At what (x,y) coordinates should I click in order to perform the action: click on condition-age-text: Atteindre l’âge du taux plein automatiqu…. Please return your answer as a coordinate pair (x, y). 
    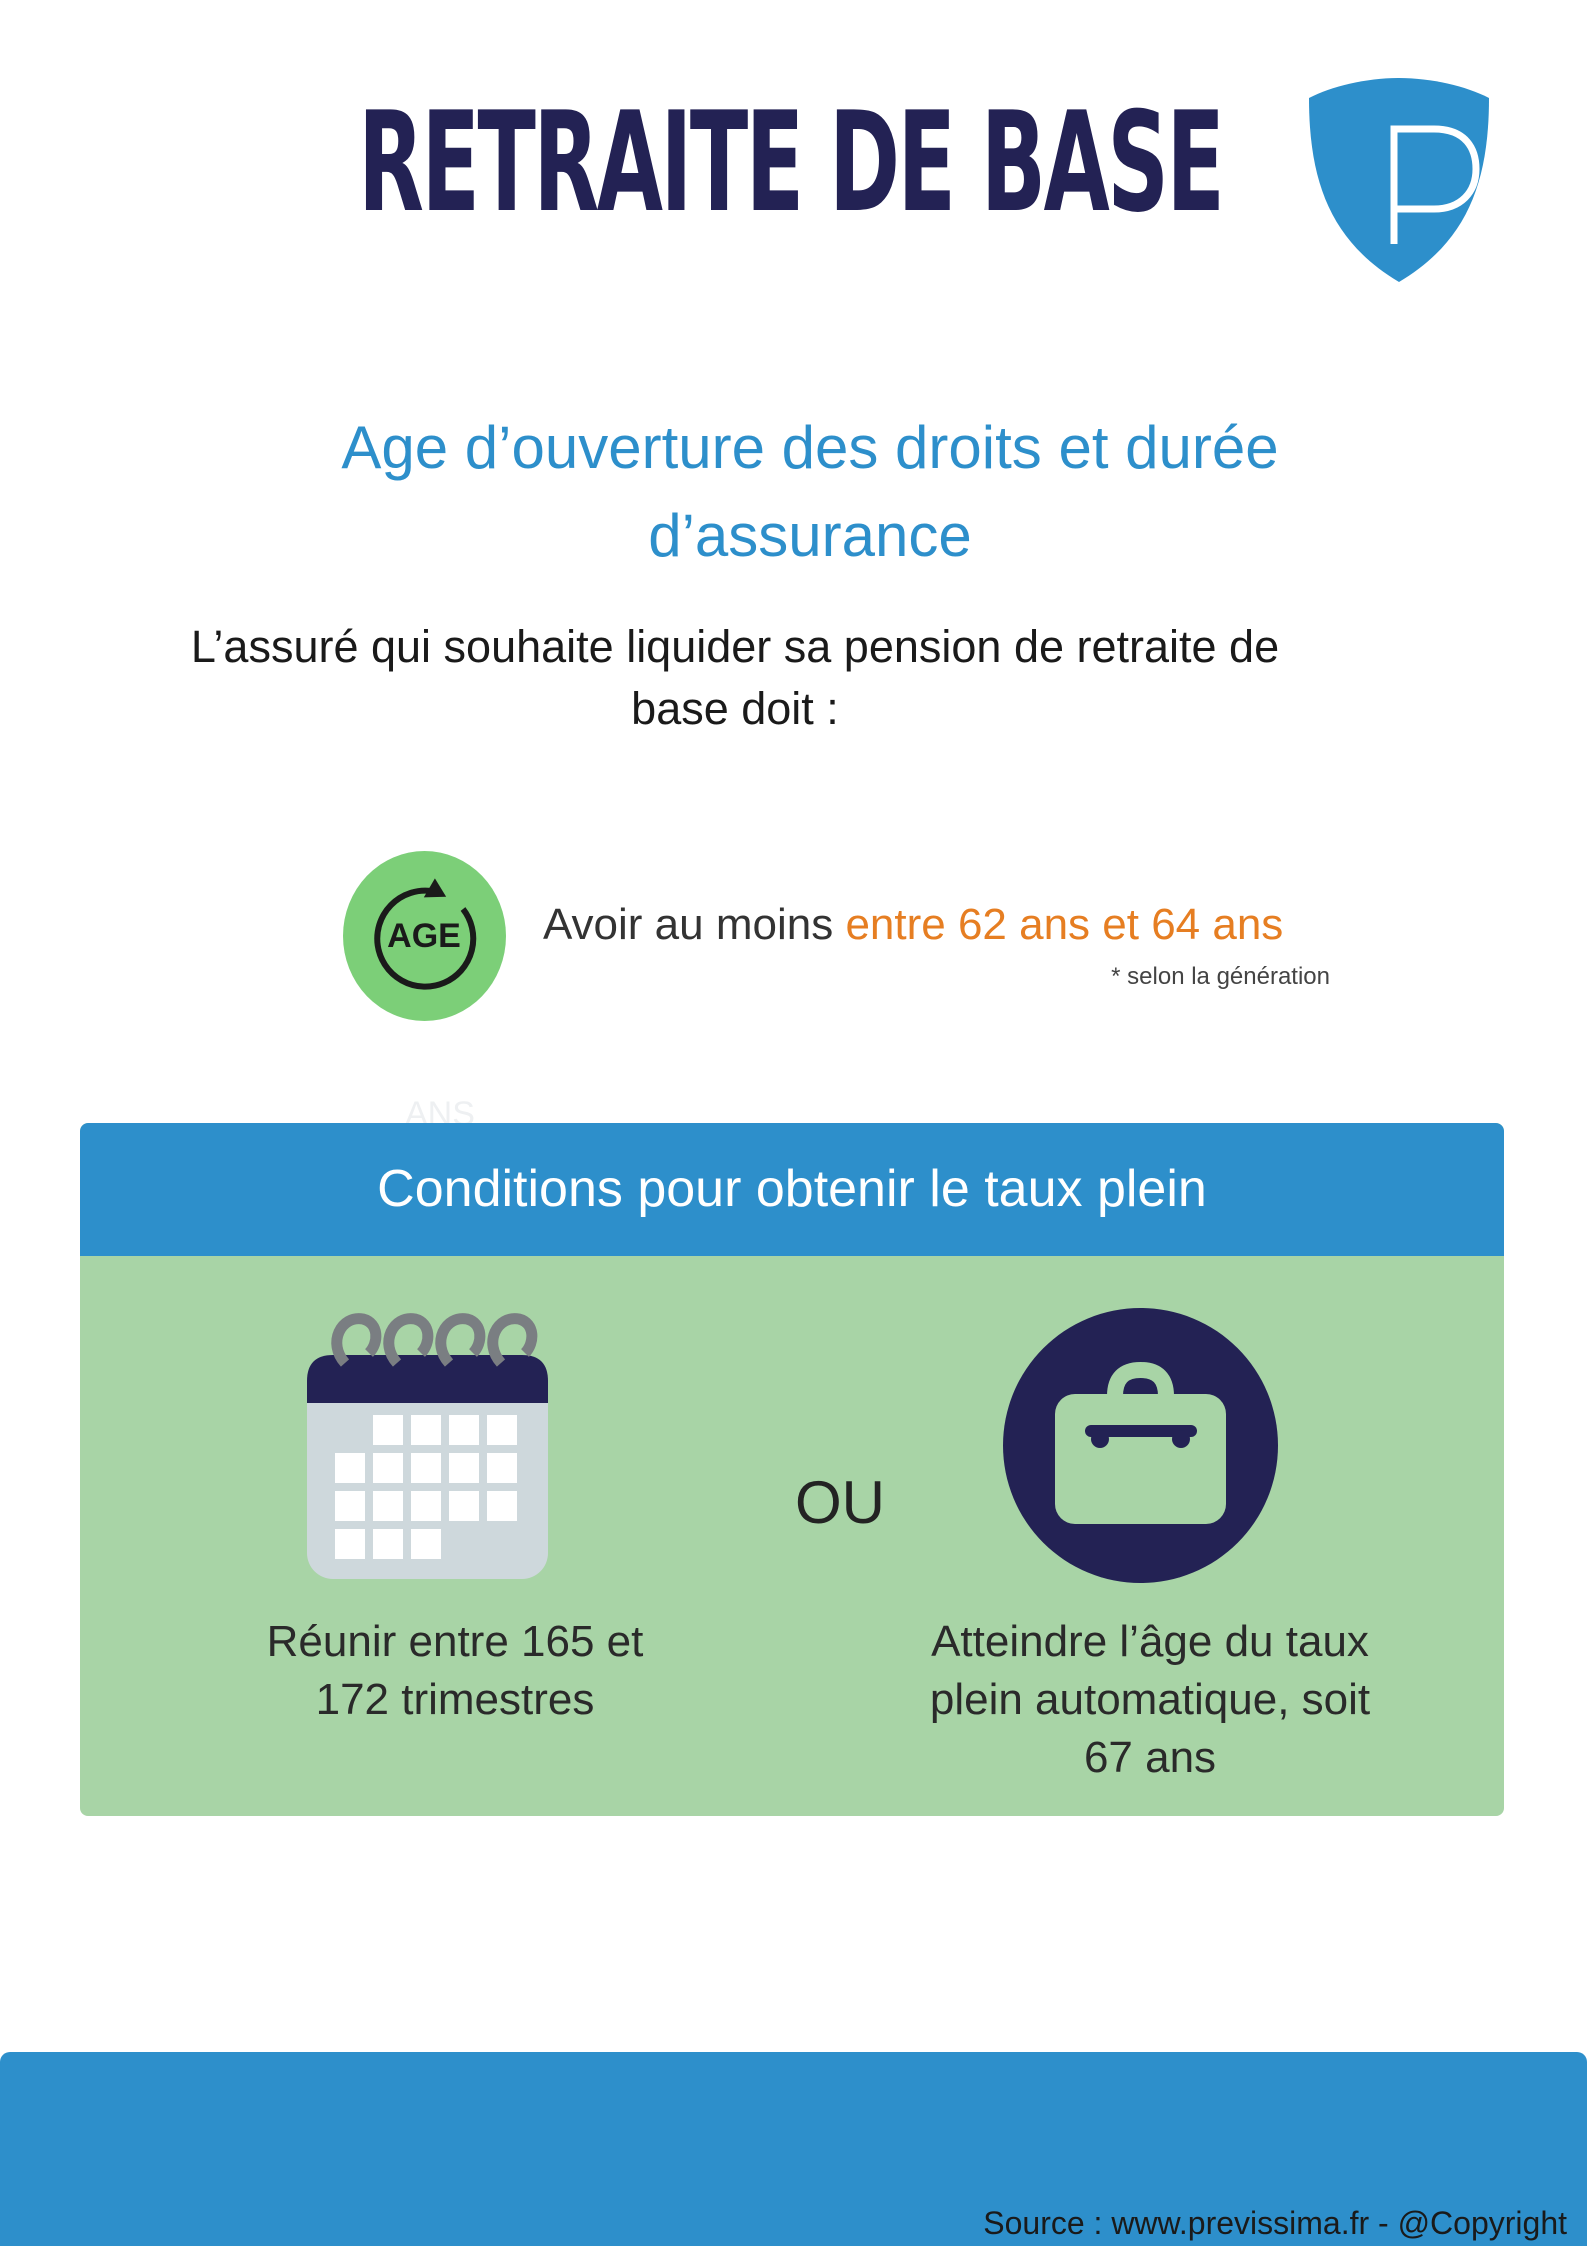
    Looking at the image, I should click on (1150, 1700).